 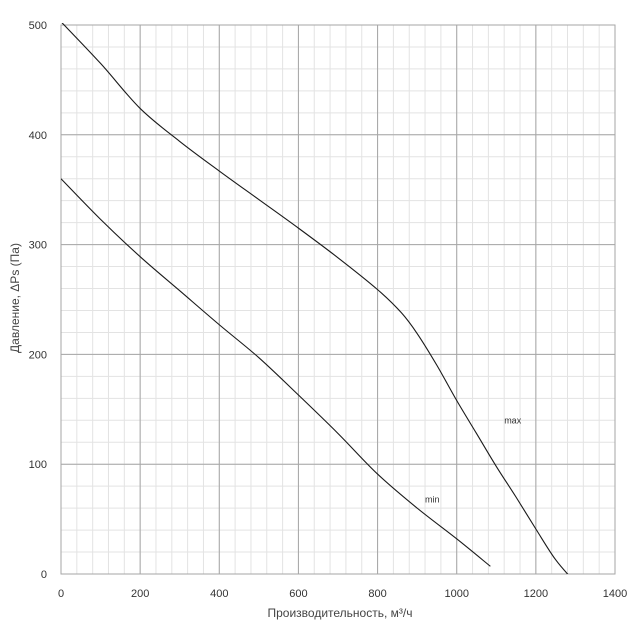 What do you see at coordinates (38, 300) in the screenshot?
I see `y-tick-labels: 0 100 200 300 400 500` at bounding box center [38, 300].